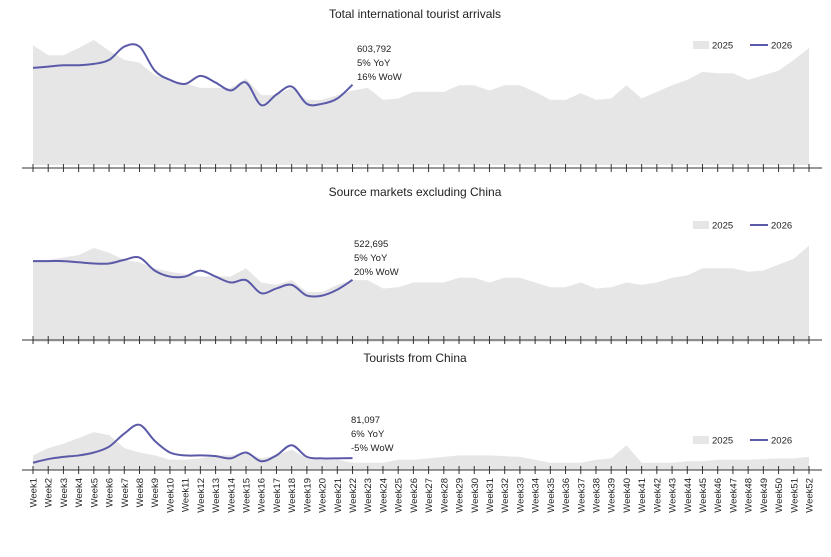  What do you see at coordinates (596, 495) in the screenshot?
I see `x-tick-label: Week38` at bounding box center [596, 495].